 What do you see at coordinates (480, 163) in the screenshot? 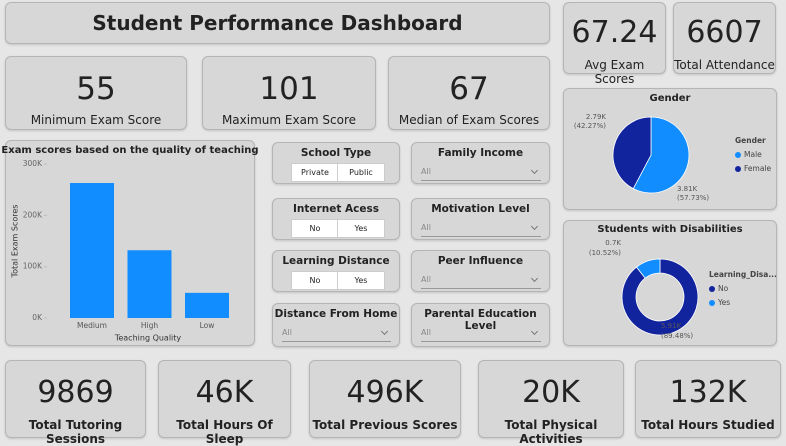
I see `slicer: Family Income All` at bounding box center [480, 163].